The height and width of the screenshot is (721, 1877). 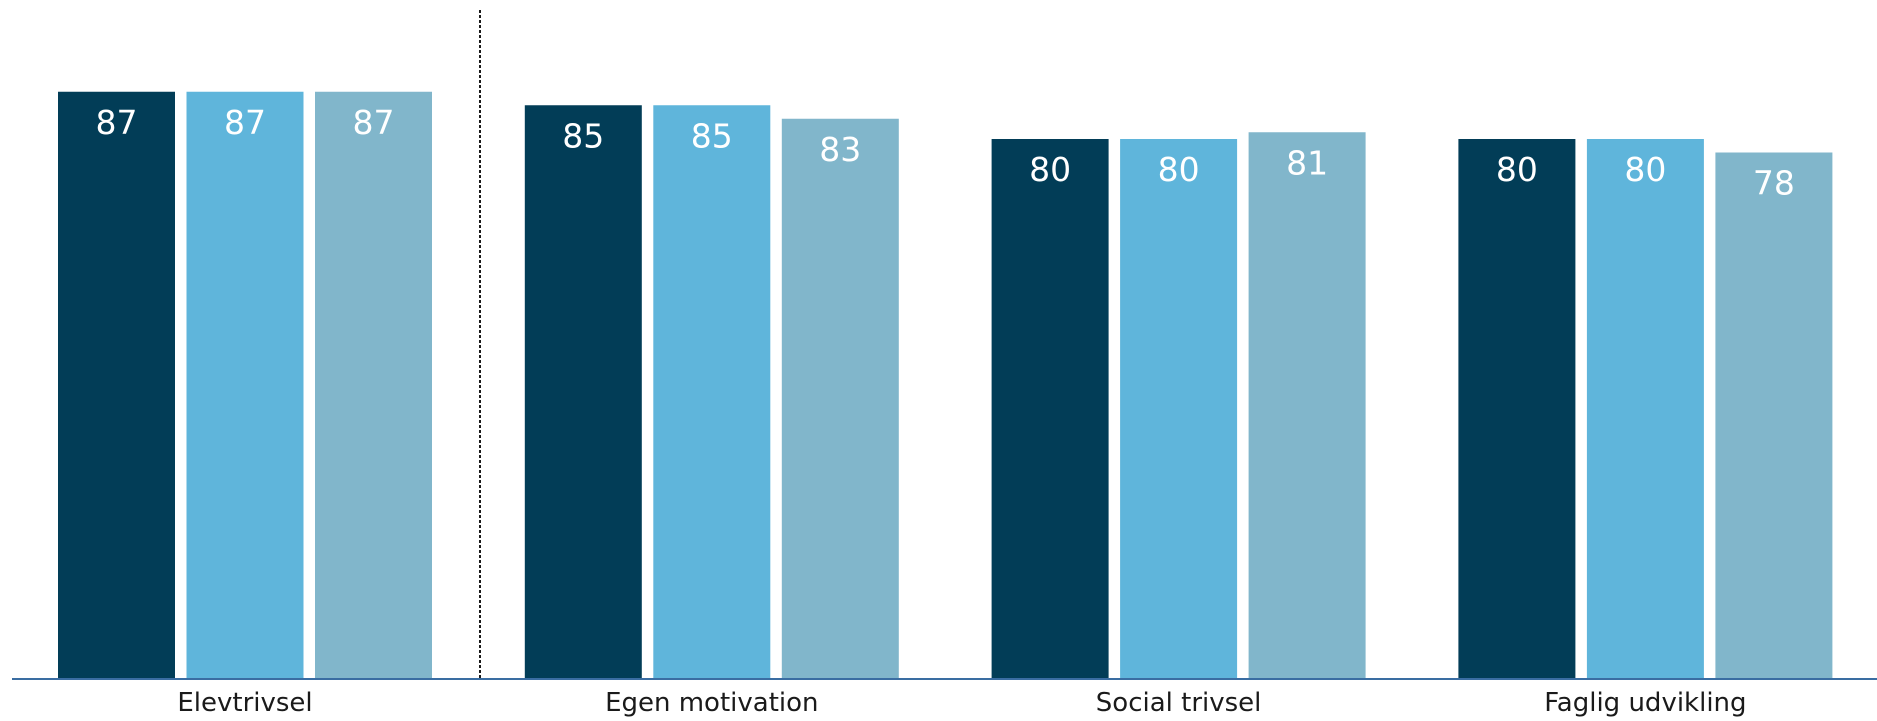 What do you see at coordinates (1645, 703) in the screenshot?
I see `category-label-3: Faglig udvikling` at bounding box center [1645, 703].